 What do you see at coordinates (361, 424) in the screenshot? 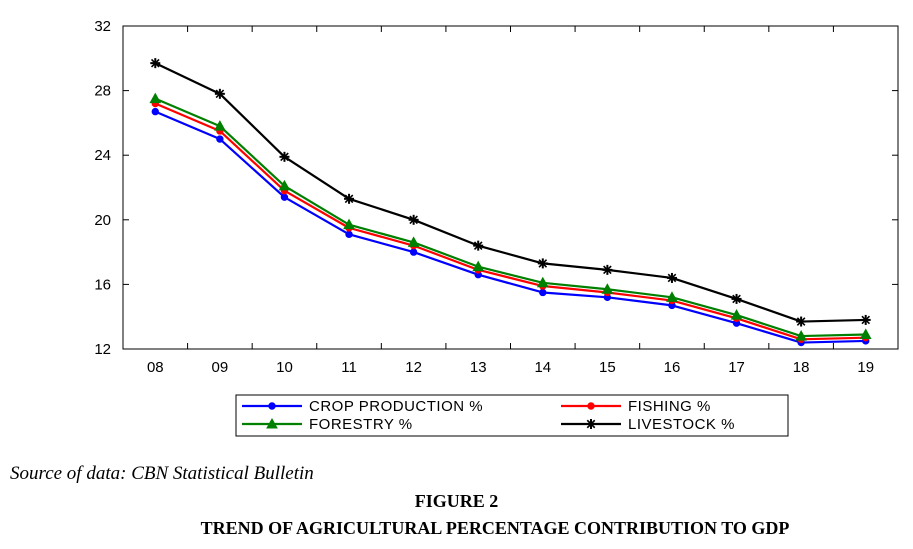
I see `legend-label: FORESTRY %` at bounding box center [361, 424].